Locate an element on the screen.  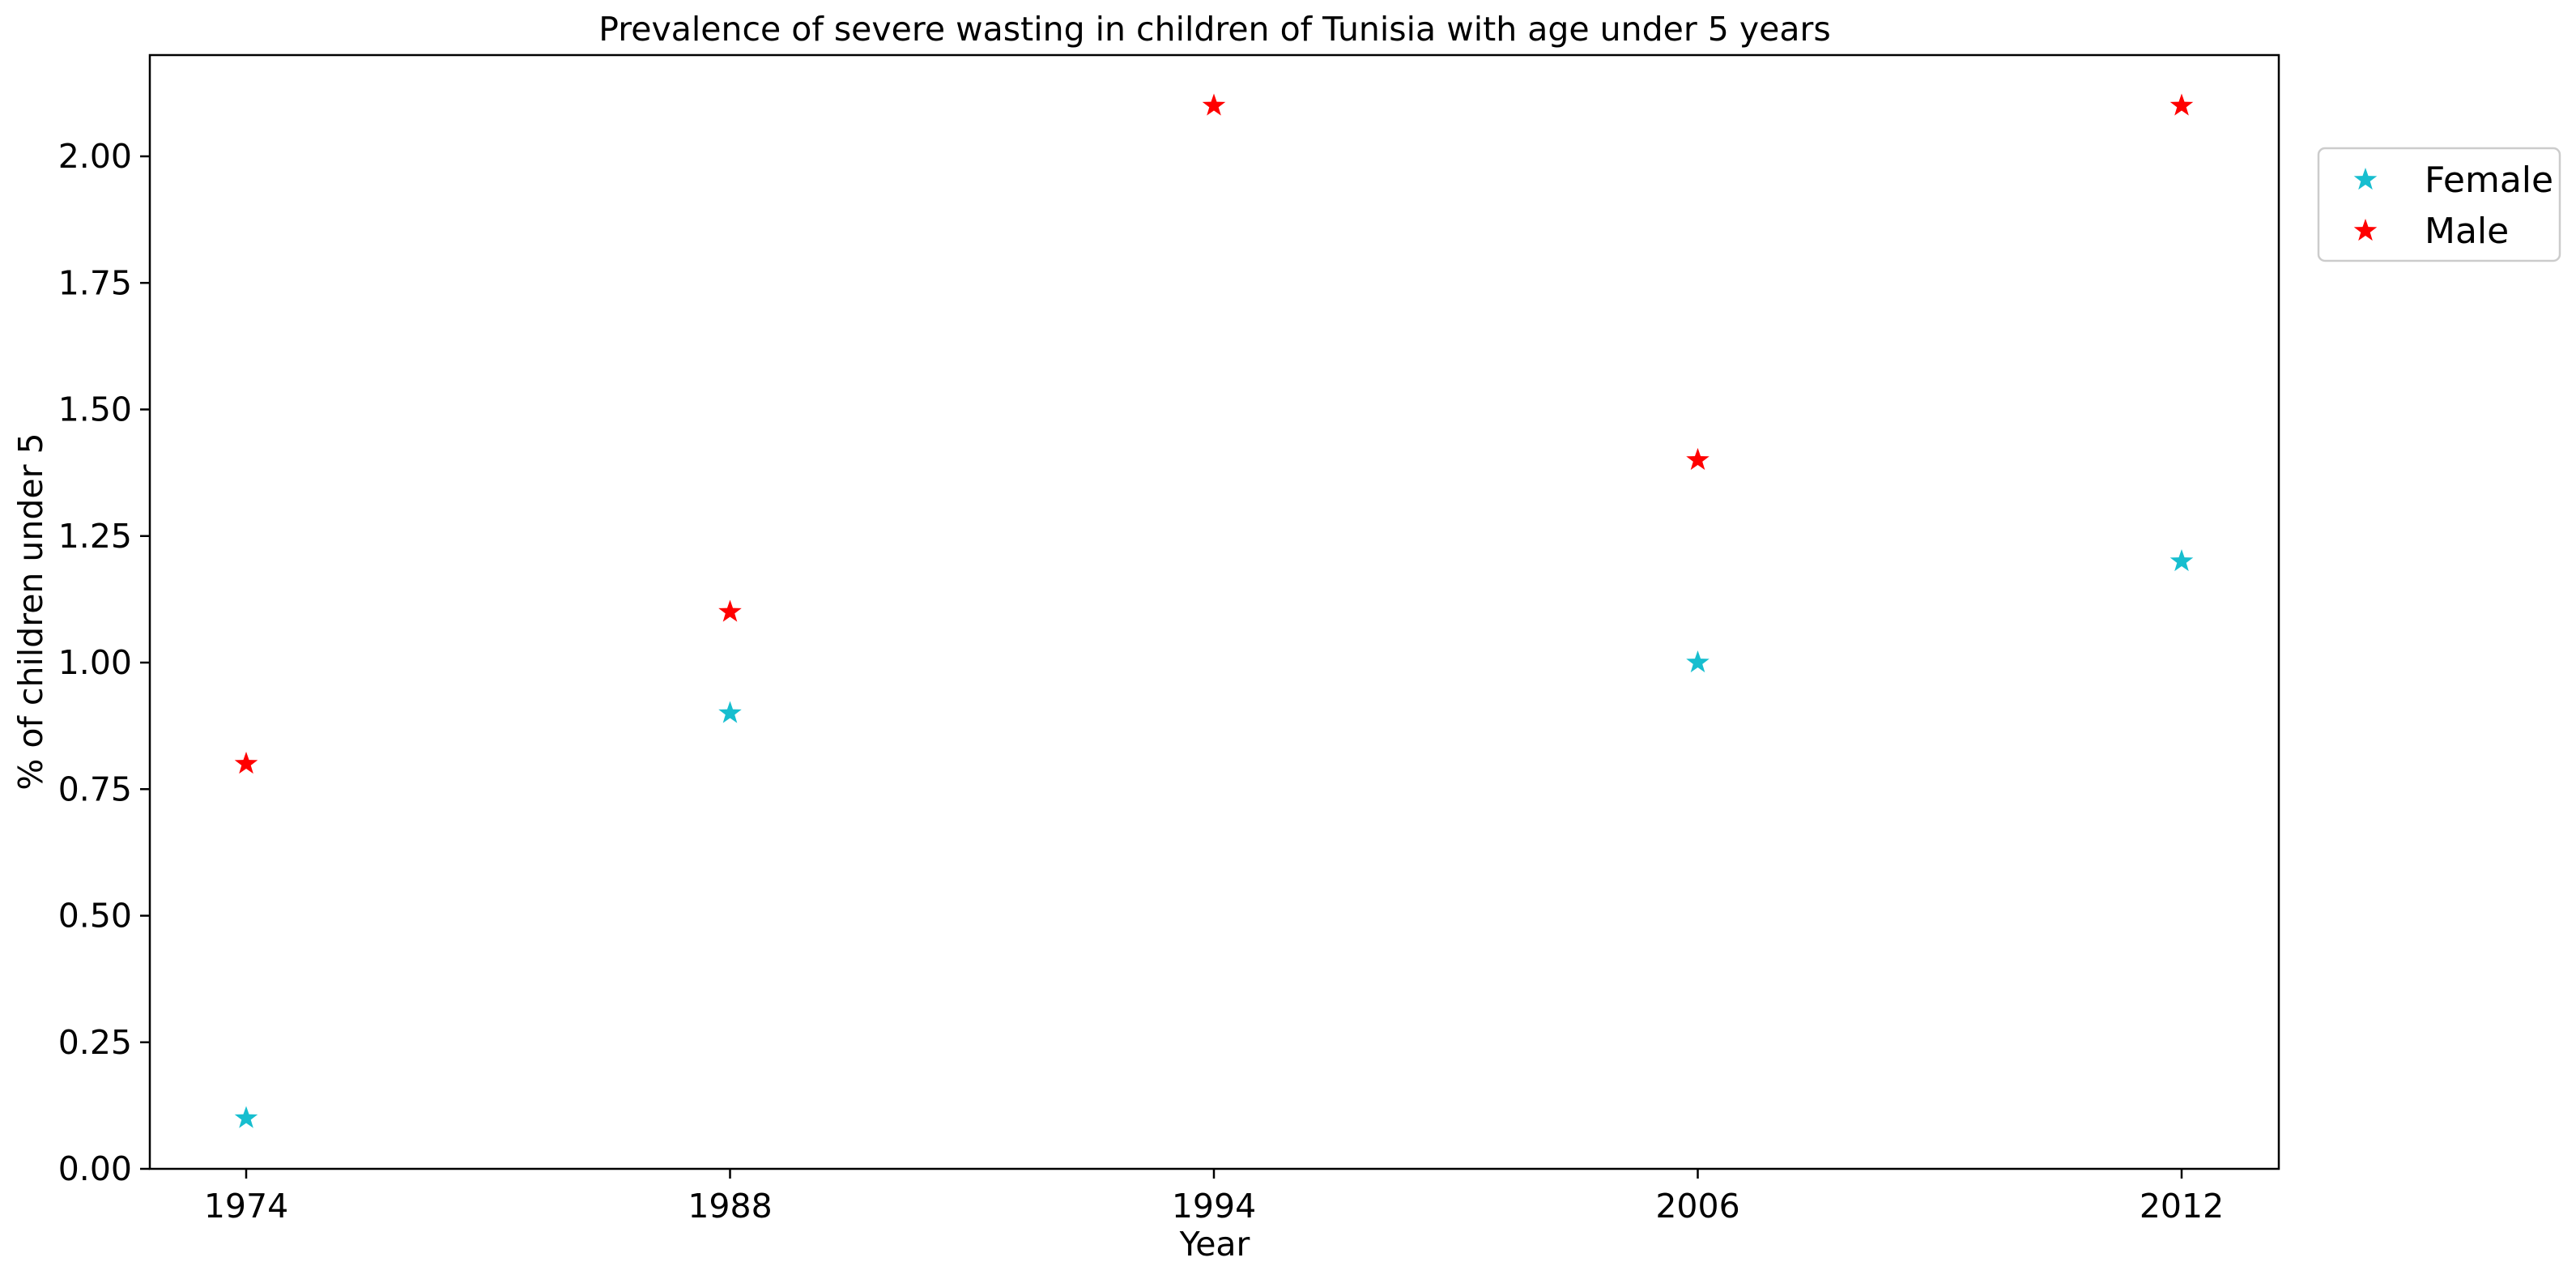
data-point-female-1988 is located at coordinates (730, 712).